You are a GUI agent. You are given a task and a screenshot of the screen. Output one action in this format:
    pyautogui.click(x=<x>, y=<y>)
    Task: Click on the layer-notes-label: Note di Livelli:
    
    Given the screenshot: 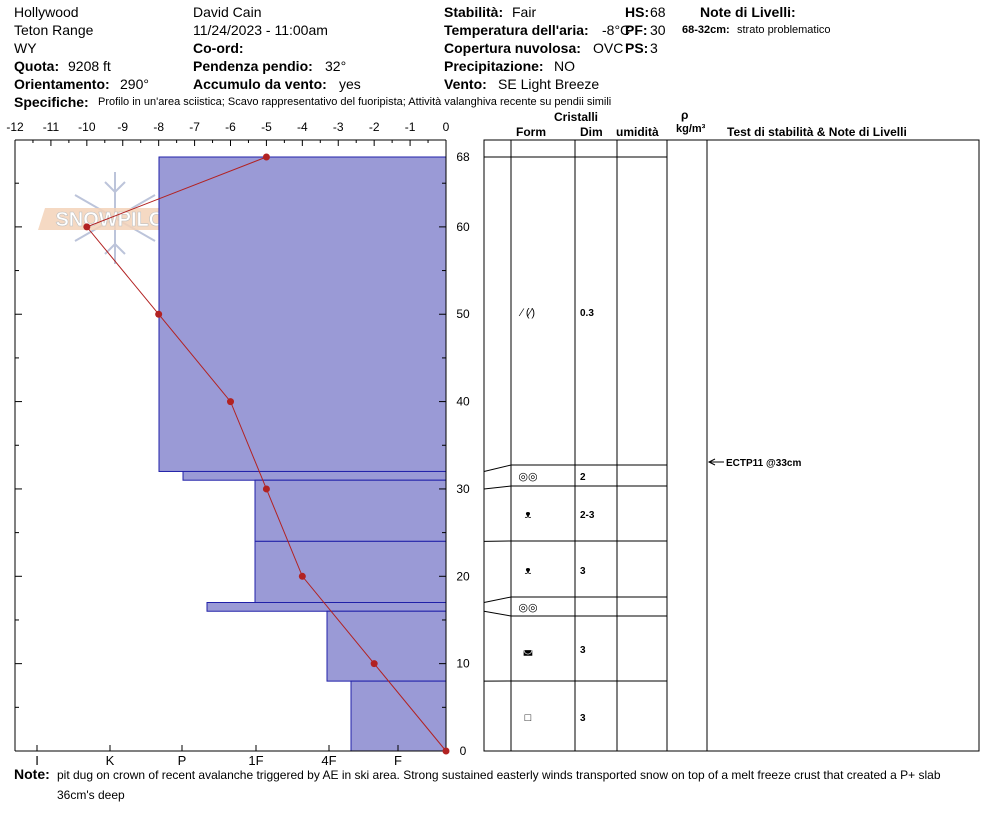 What is the action you would take?
    pyautogui.click(x=748, y=12)
    